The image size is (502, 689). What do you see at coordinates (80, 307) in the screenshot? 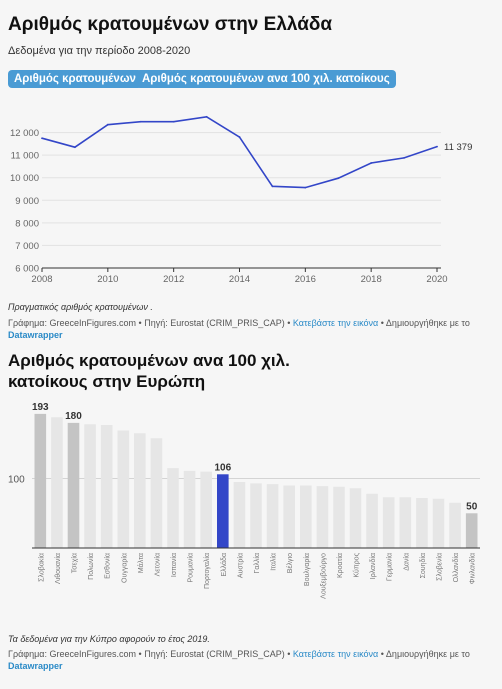
I see `chart1-note: Πραγματικός αριθμός κρατουμένων .` at bounding box center [80, 307].